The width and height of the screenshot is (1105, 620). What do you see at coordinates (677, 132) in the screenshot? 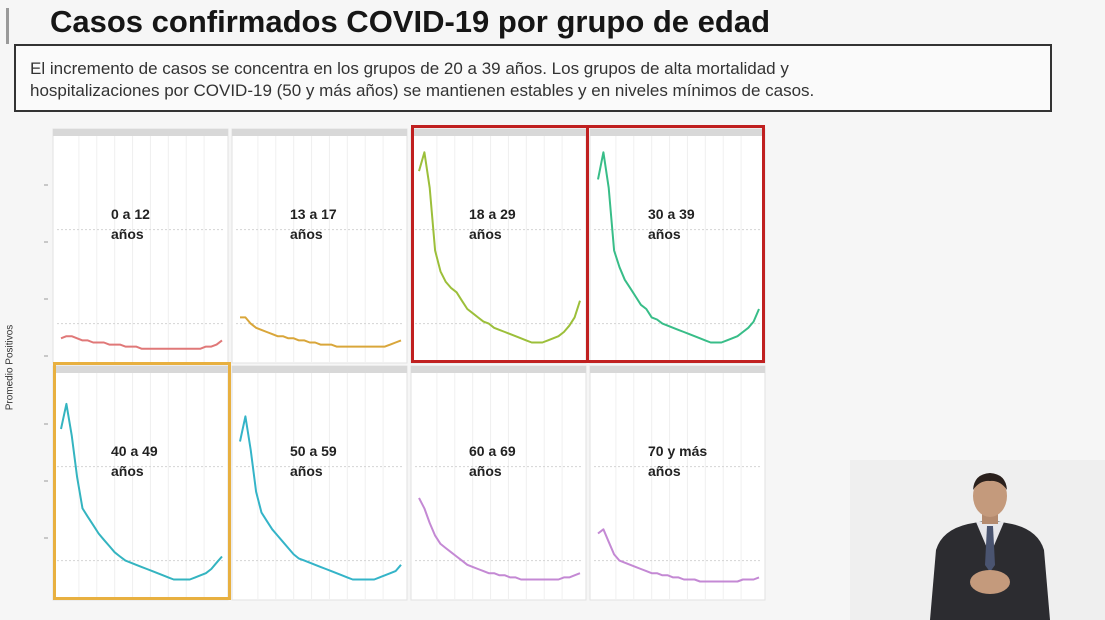
I see `panel-3-strip` at bounding box center [677, 132].